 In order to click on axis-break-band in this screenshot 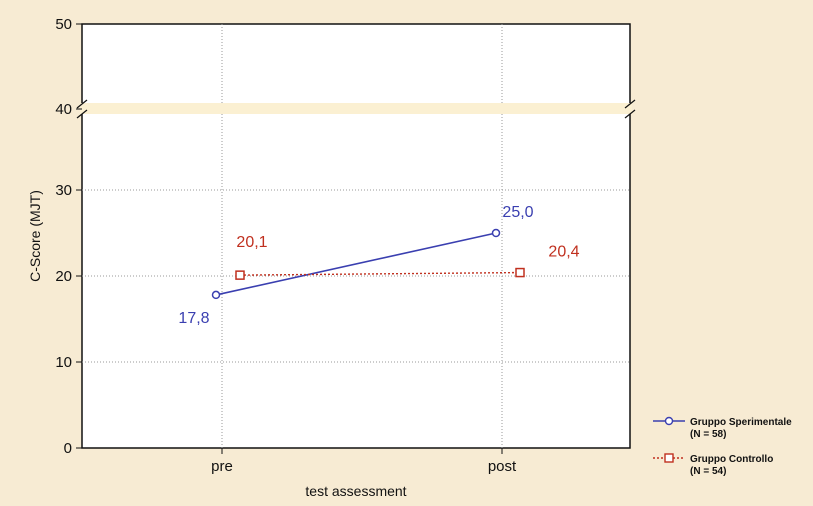, I will do `click(356, 108)`.